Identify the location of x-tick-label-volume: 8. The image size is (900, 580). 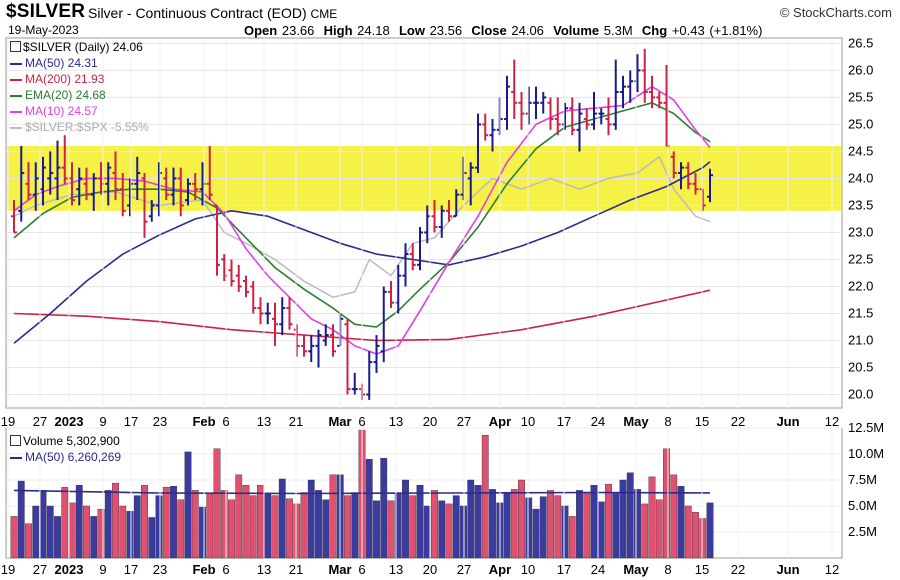
(667, 569).